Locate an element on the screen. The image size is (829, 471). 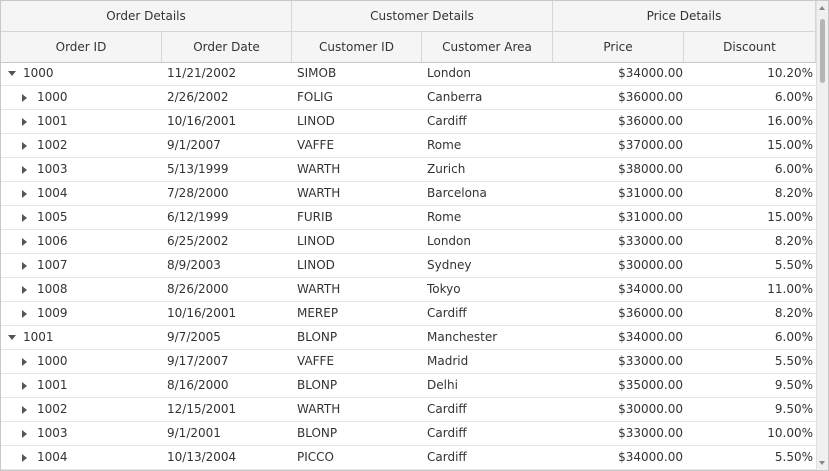
cell-order-date: 9/17/2007 is located at coordinates (198, 361).